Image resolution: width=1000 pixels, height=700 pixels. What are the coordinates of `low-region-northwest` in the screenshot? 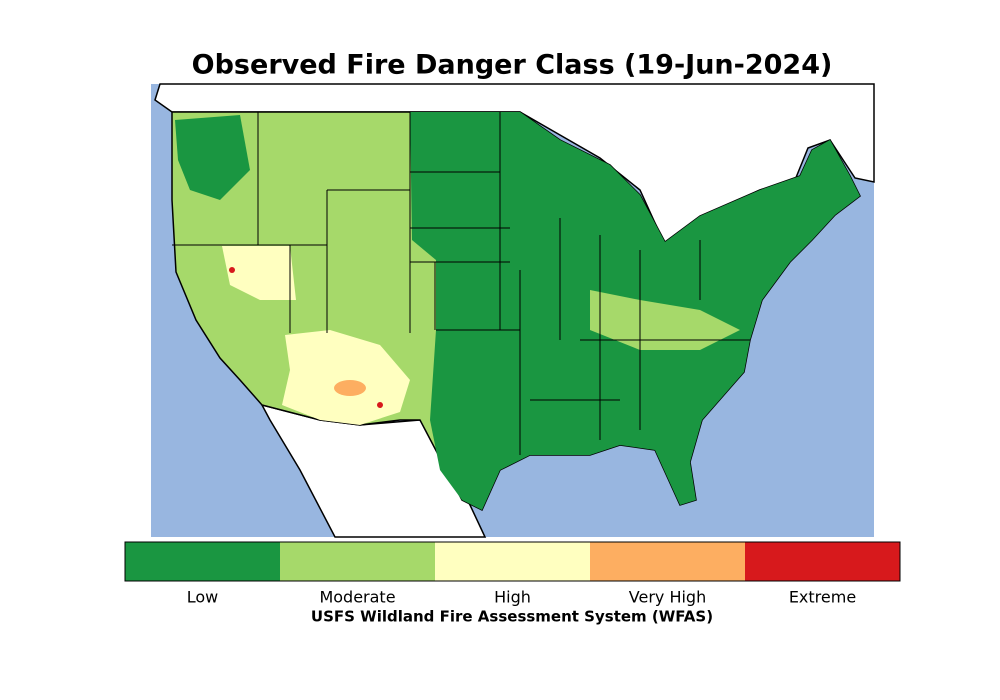 It's located at (212, 157).